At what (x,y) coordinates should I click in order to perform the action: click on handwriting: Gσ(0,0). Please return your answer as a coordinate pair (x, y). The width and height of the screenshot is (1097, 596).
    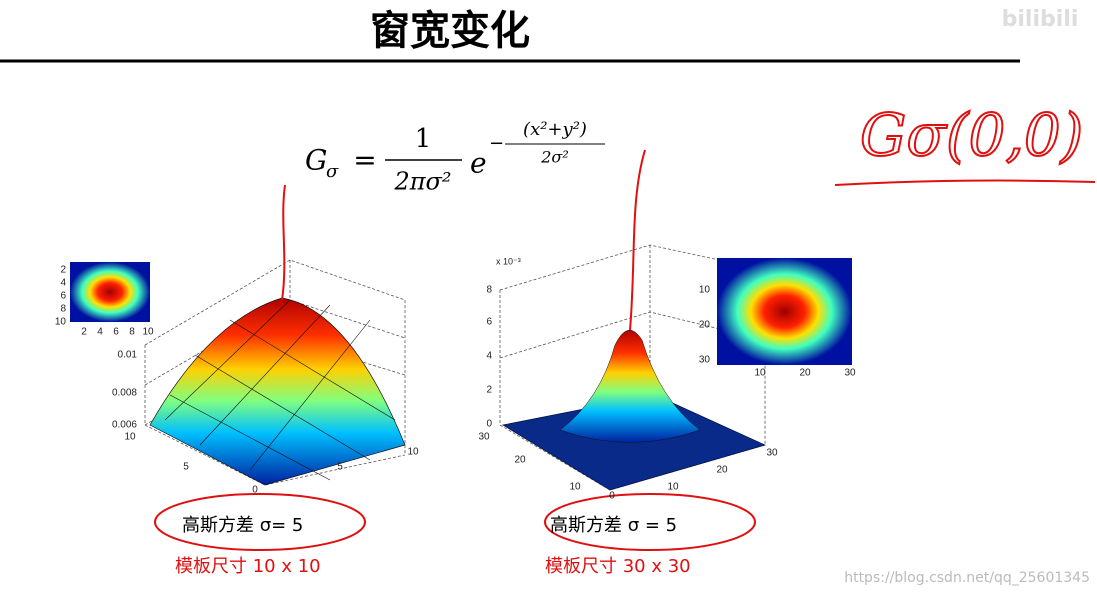
    Looking at the image, I should click on (965, 143).